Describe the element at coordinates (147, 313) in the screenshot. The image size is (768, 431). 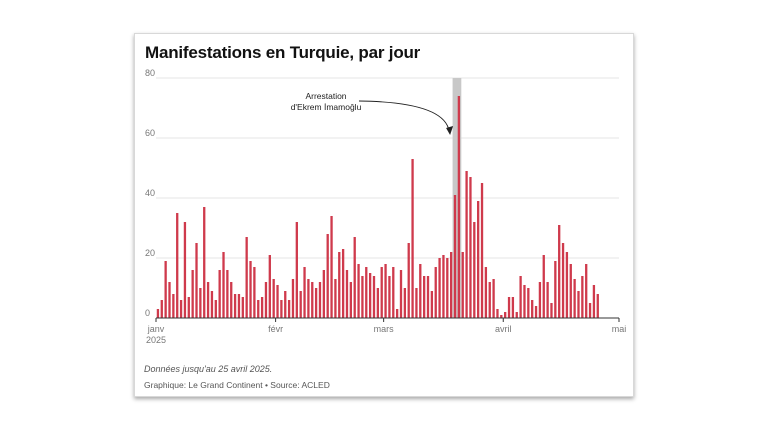
I see `y-tick-label: 0` at that location.